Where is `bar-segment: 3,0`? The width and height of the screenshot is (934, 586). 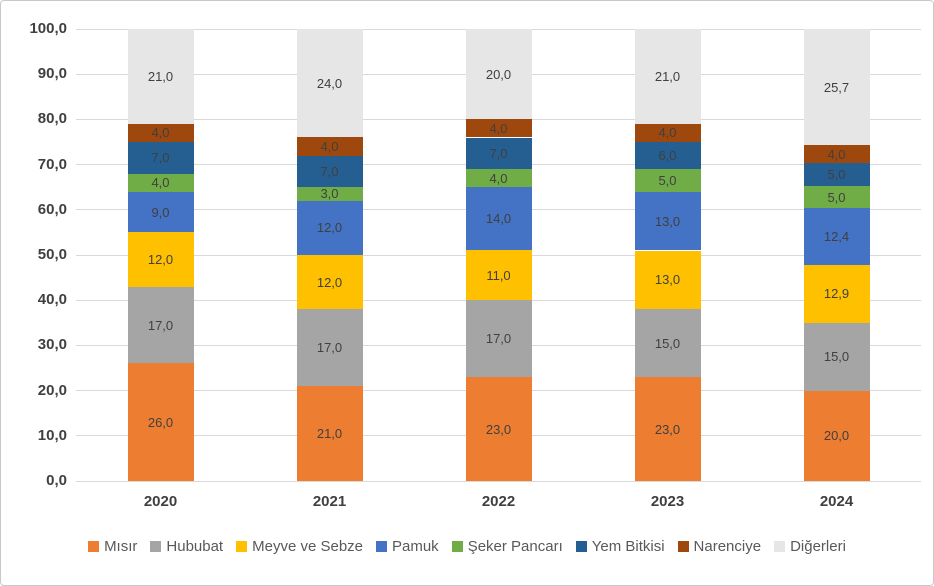
bar-segment: 3,0 is located at coordinates (329, 194).